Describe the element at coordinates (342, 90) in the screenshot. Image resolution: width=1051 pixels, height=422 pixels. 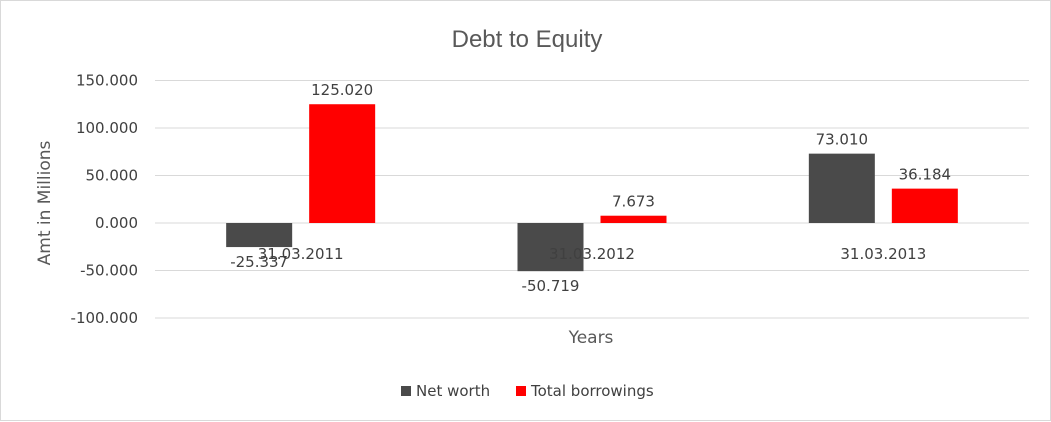
I see `data-label: 125.020` at that location.